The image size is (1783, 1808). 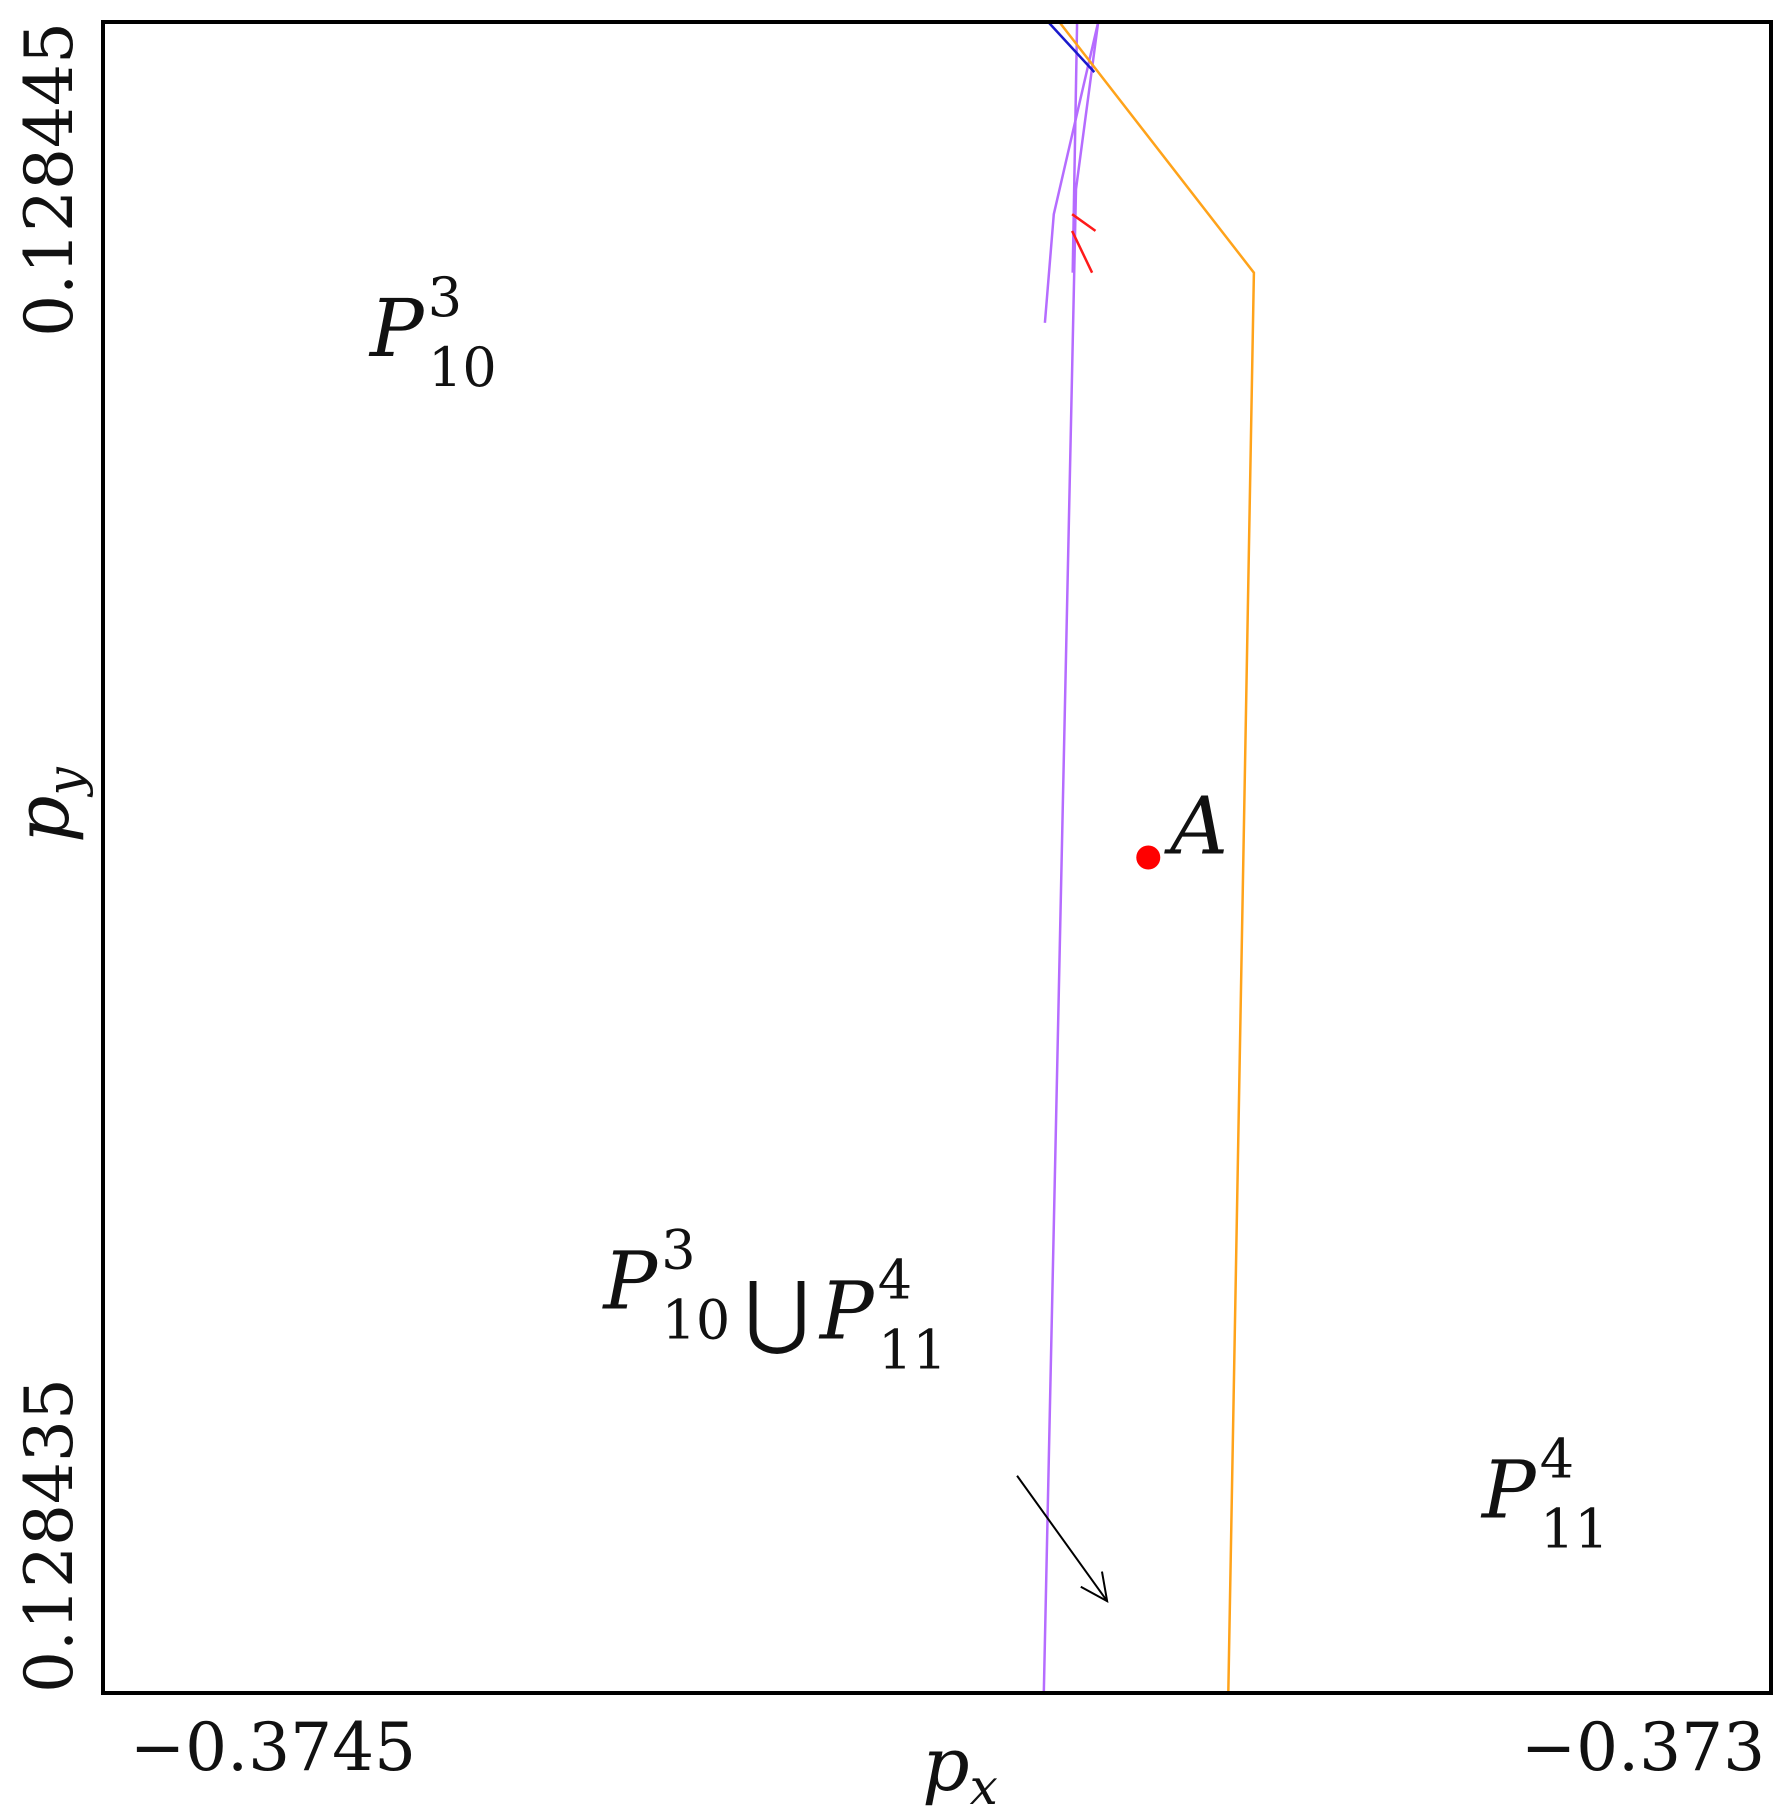 I want to click on arrow-layer, so click(x=1062, y=1539).